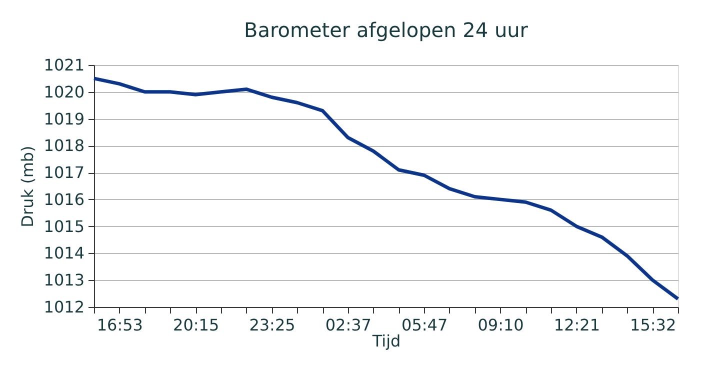 The width and height of the screenshot is (727, 365). What do you see at coordinates (386, 341) in the screenshot?
I see `x-axis-title: Tijd` at bounding box center [386, 341].